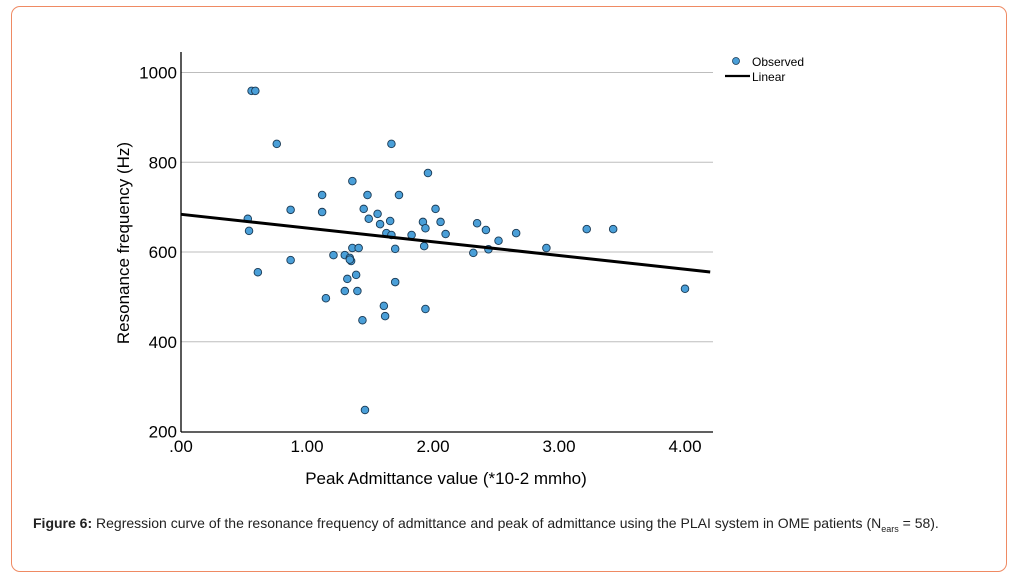 The height and width of the screenshot is (581, 1017). Describe the element at coordinates (306, 446) in the screenshot. I see `x-tick-label: 1.00` at that location.